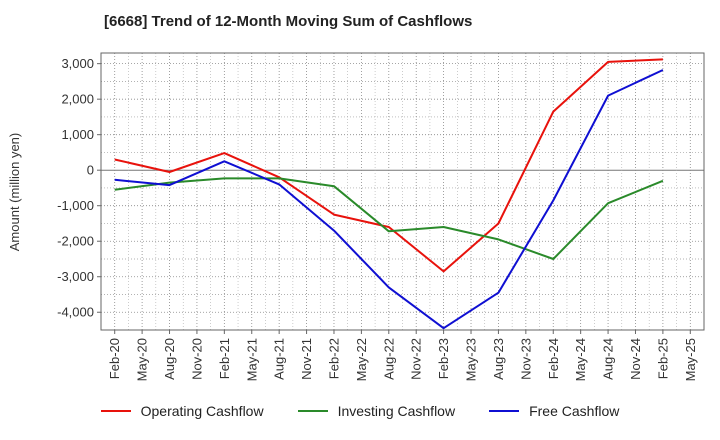 The image size is (720, 440). Describe the element at coordinates (169, 359) in the screenshot. I see `x-tick-label: Aug-20` at that location.